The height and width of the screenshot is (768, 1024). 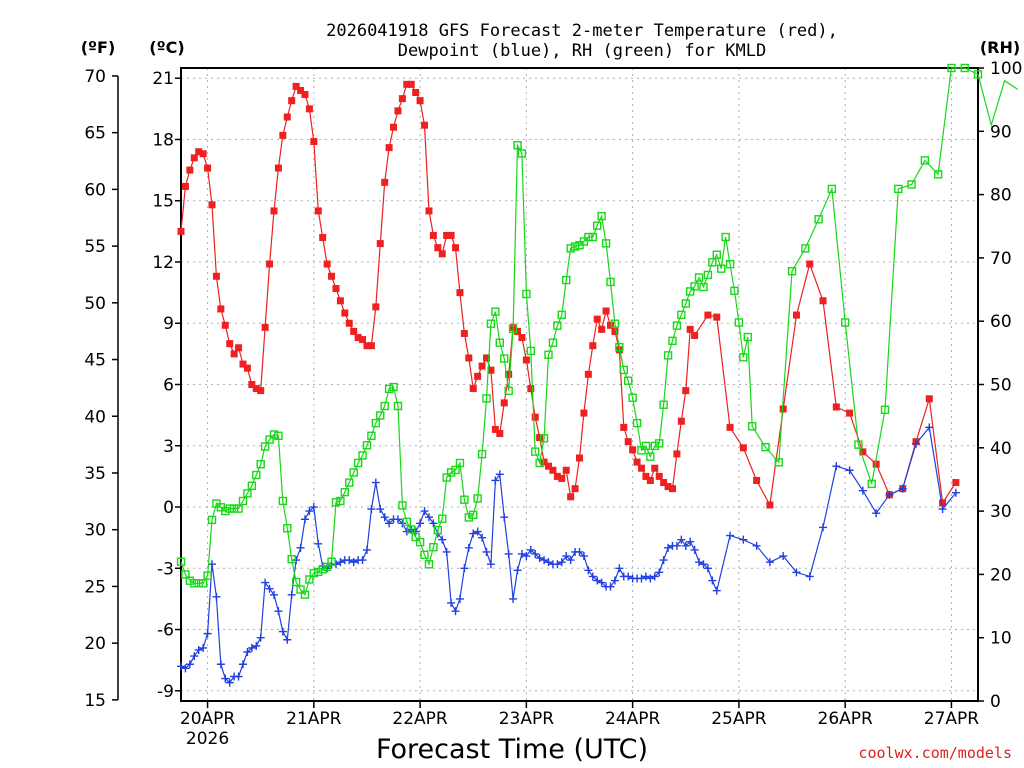 What do you see at coordinates (95, 134) in the screenshot?
I see `fahrenheit-tick-label: 65` at bounding box center [95, 134].